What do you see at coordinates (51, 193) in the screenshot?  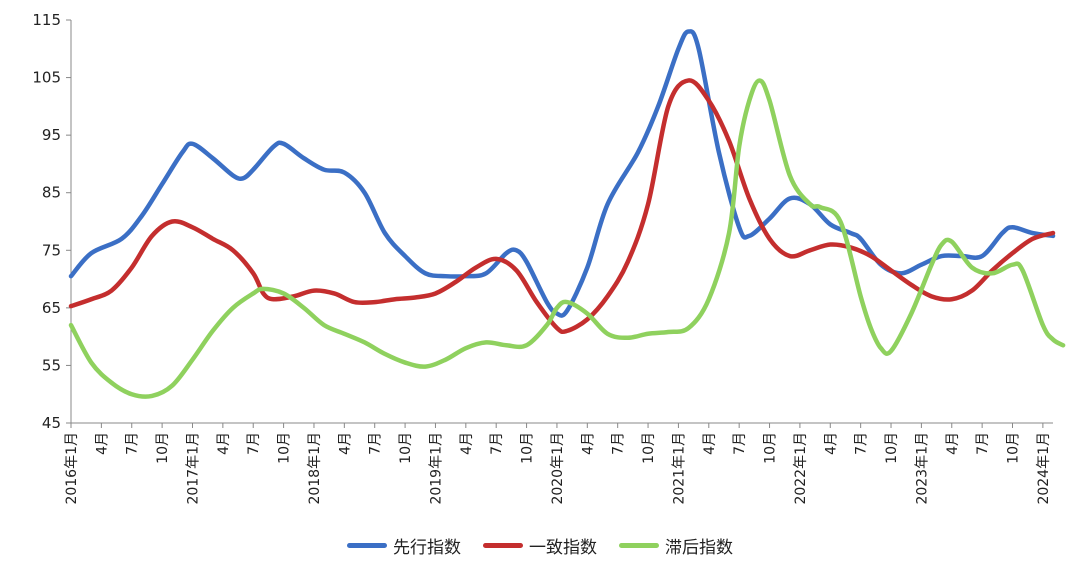 I see `y-tick-label: 85` at bounding box center [51, 193].